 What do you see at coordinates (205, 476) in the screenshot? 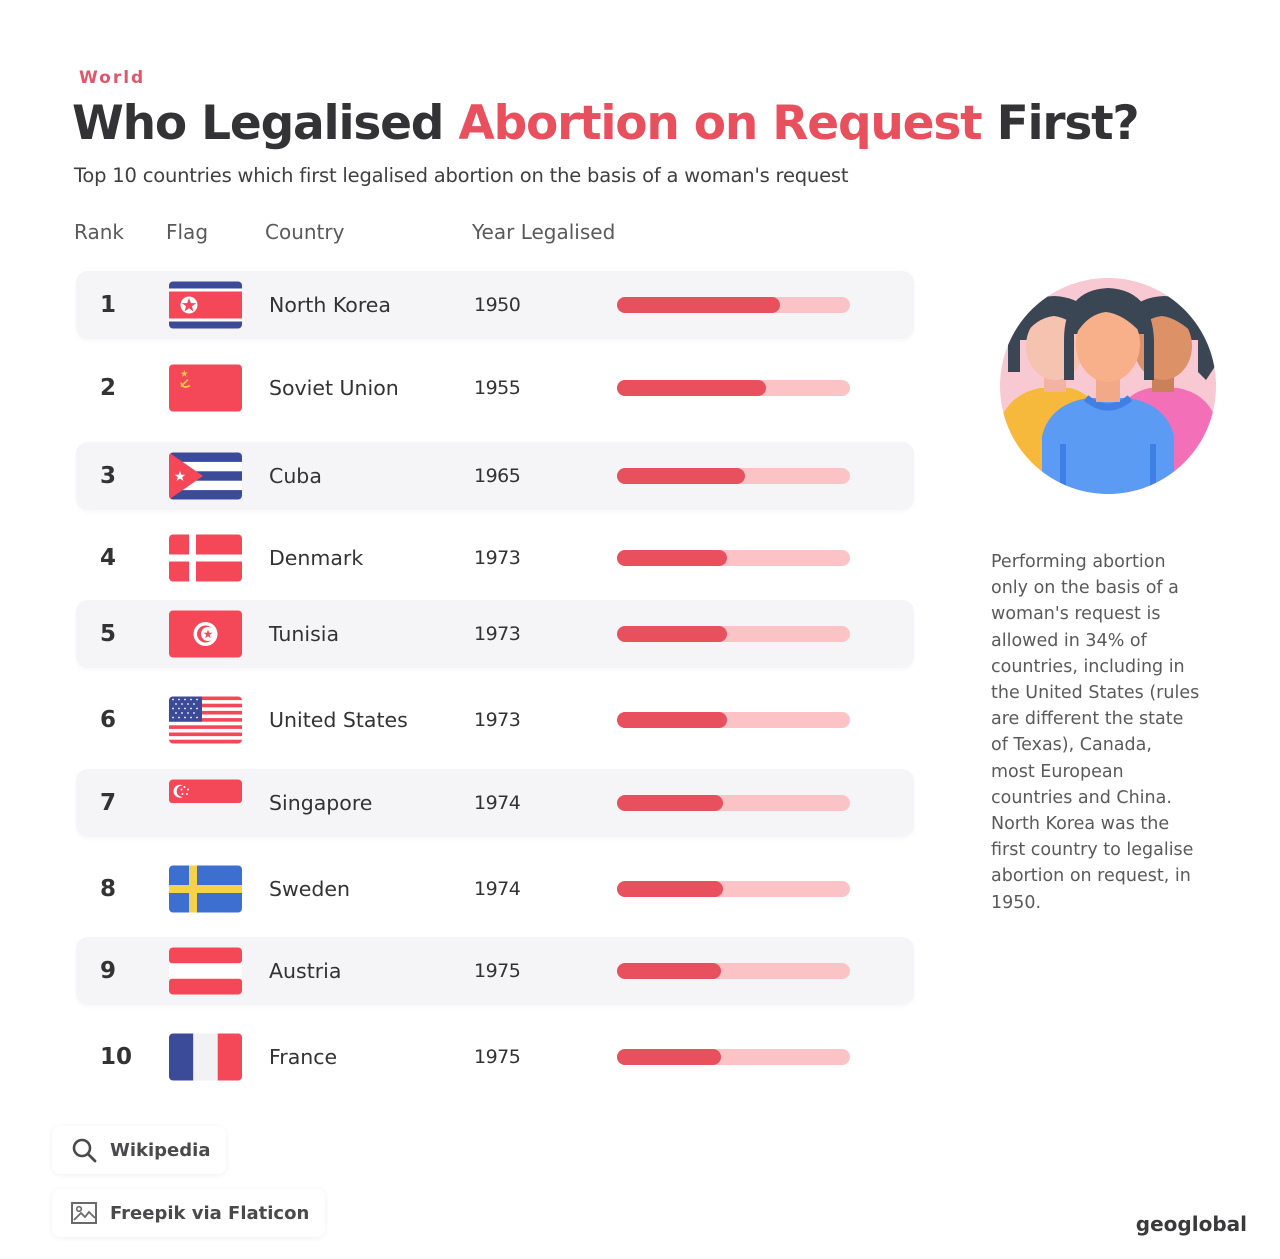
I see `cuba-flag` at bounding box center [205, 476].